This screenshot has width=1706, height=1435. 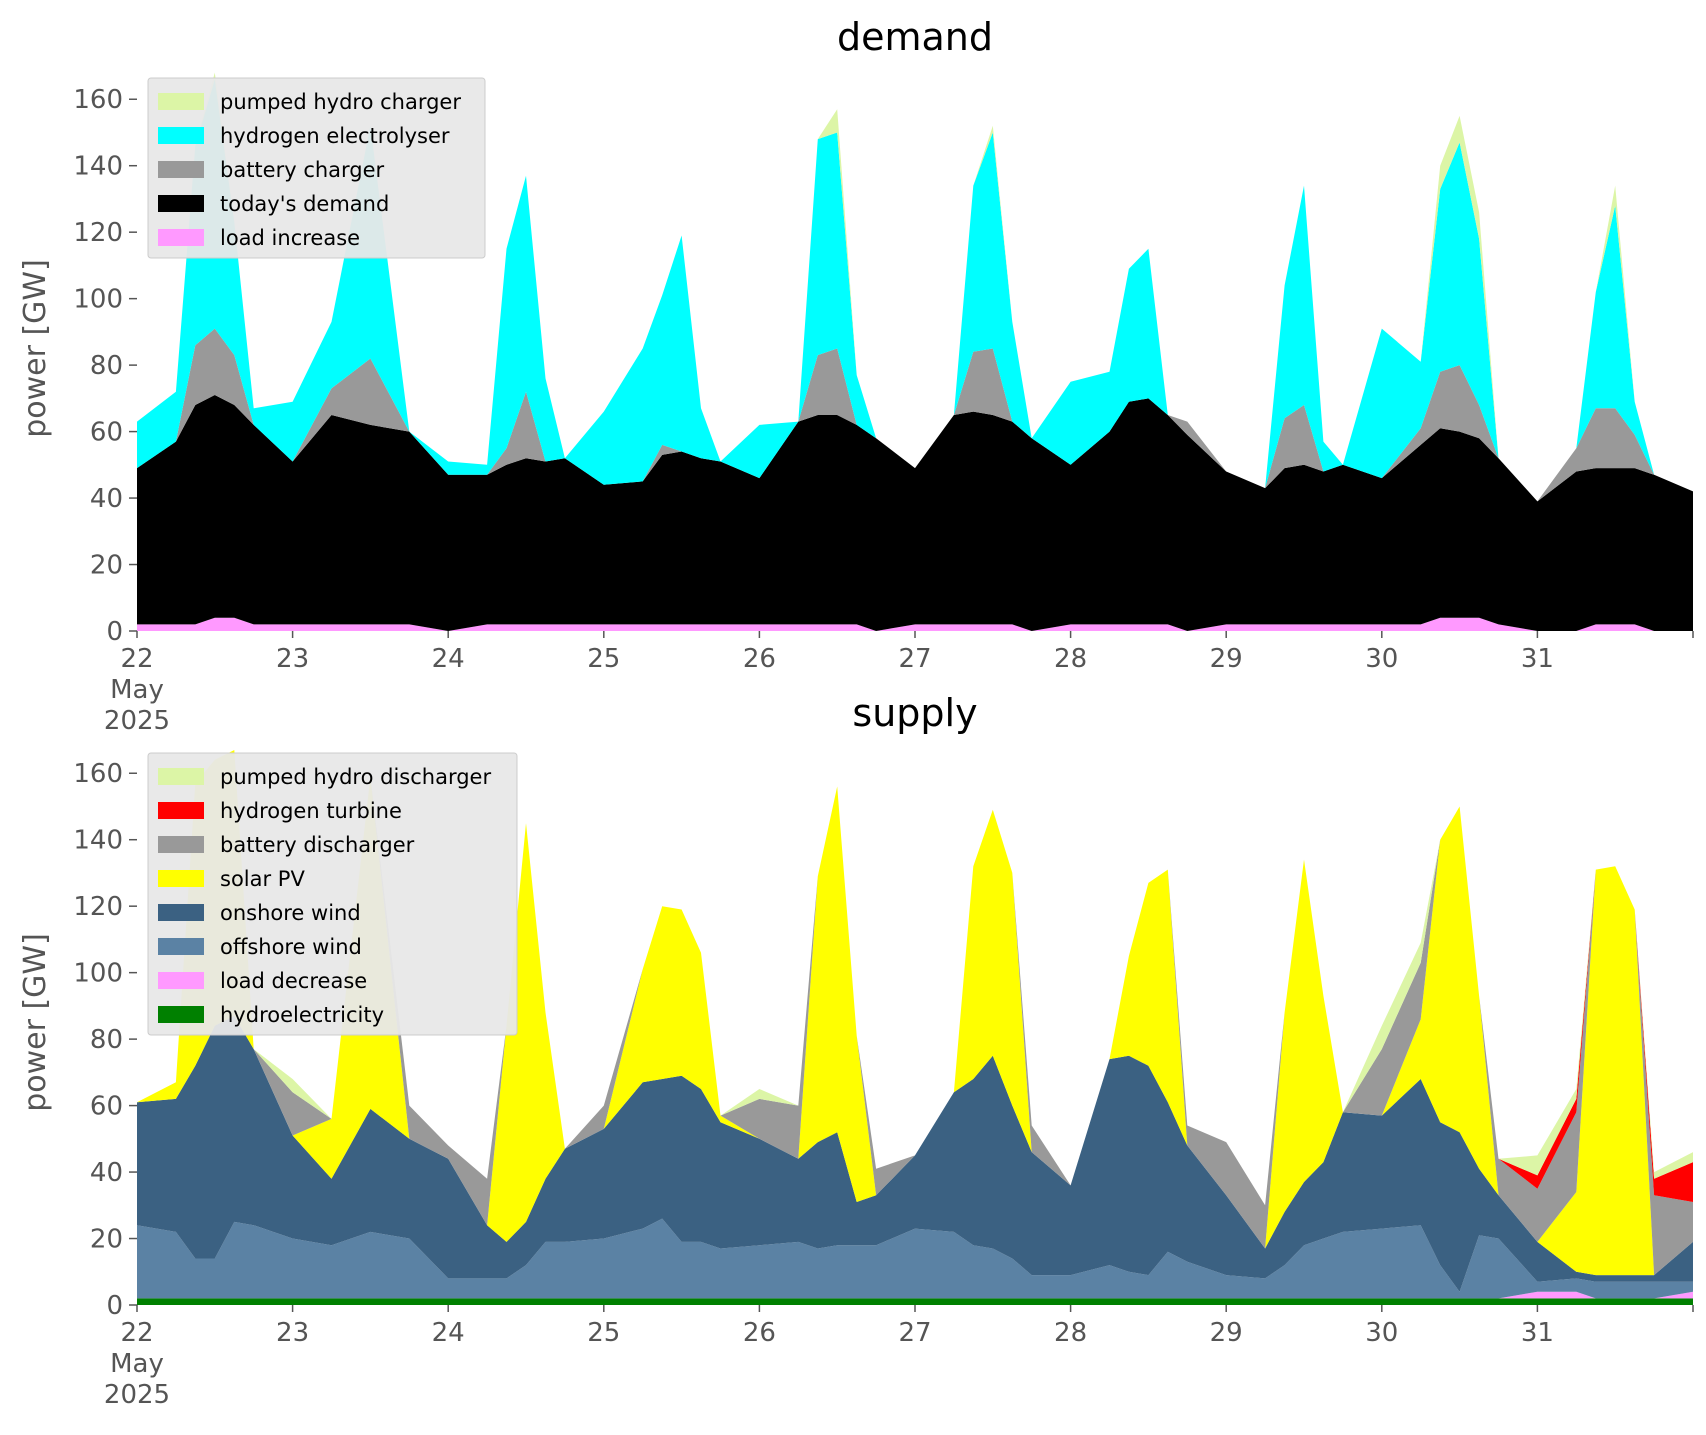 I want to click on legend-label: today's demand, so click(x=304, y=204).